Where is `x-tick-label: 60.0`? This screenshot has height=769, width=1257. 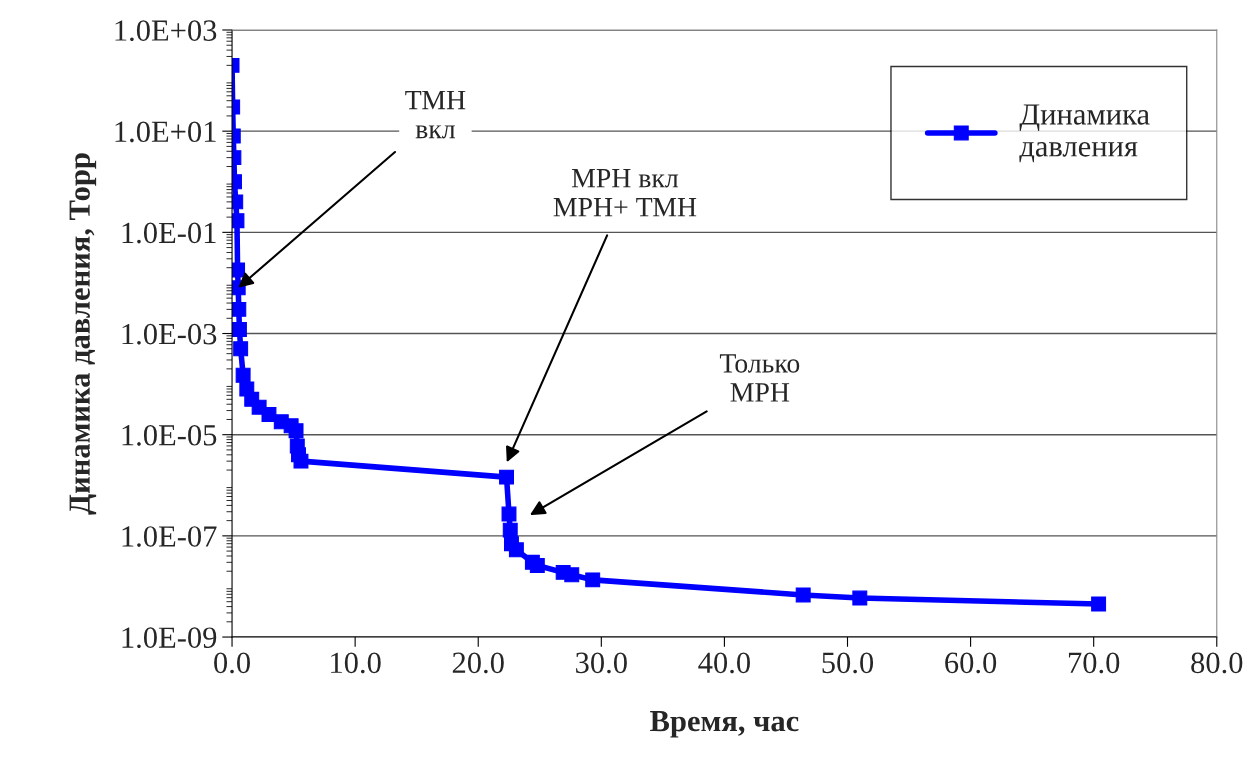
x-tick-label: 60.0 is located at coordinates (971, 663).